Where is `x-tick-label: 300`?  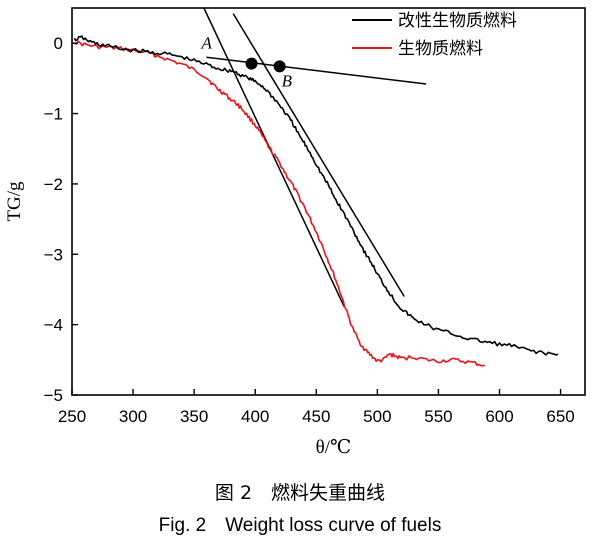
x-tick-label: 300 is located at coordinates (133, 416).